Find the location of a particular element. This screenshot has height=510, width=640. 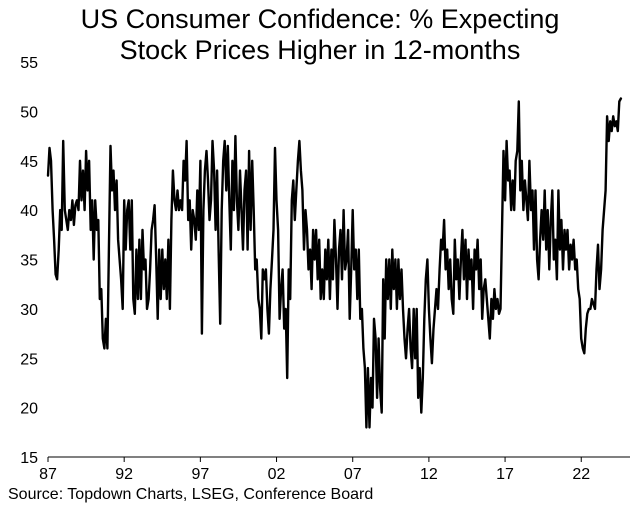

x-tick-label-12: 12 is located at coordinates (429, 474).